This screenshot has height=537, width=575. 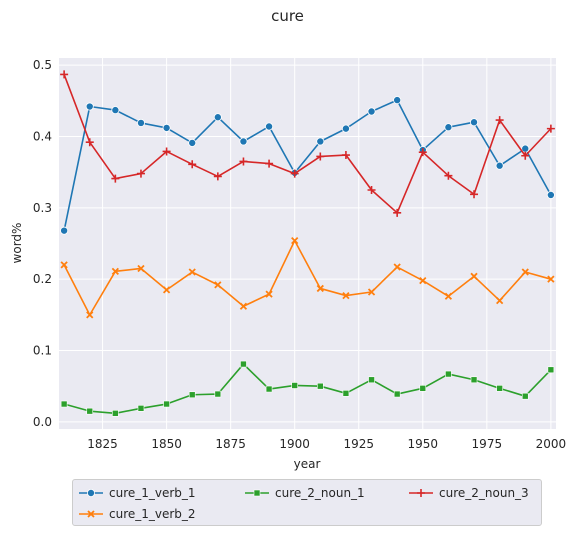 What do you see at coordinates (42, 65) in the screenshot?
I see `y-tick-label: 0.5` at bounding box center [42, 65].